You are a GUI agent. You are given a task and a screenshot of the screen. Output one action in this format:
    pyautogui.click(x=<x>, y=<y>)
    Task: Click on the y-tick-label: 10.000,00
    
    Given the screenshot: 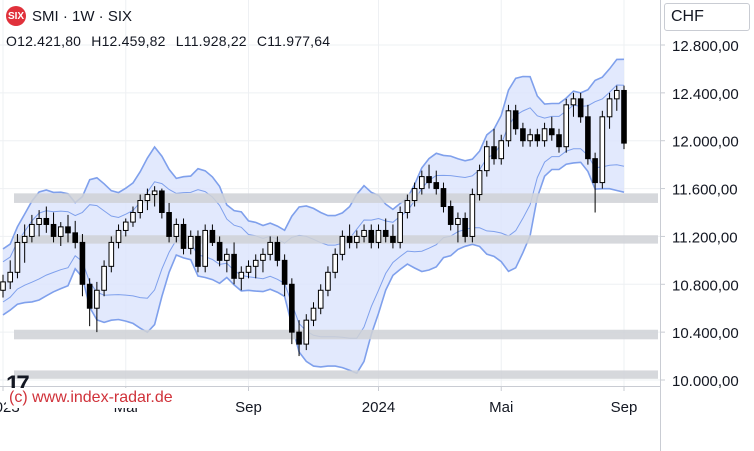 What is the action you would take?
    pyautogui.click(x=705, y=381)
    